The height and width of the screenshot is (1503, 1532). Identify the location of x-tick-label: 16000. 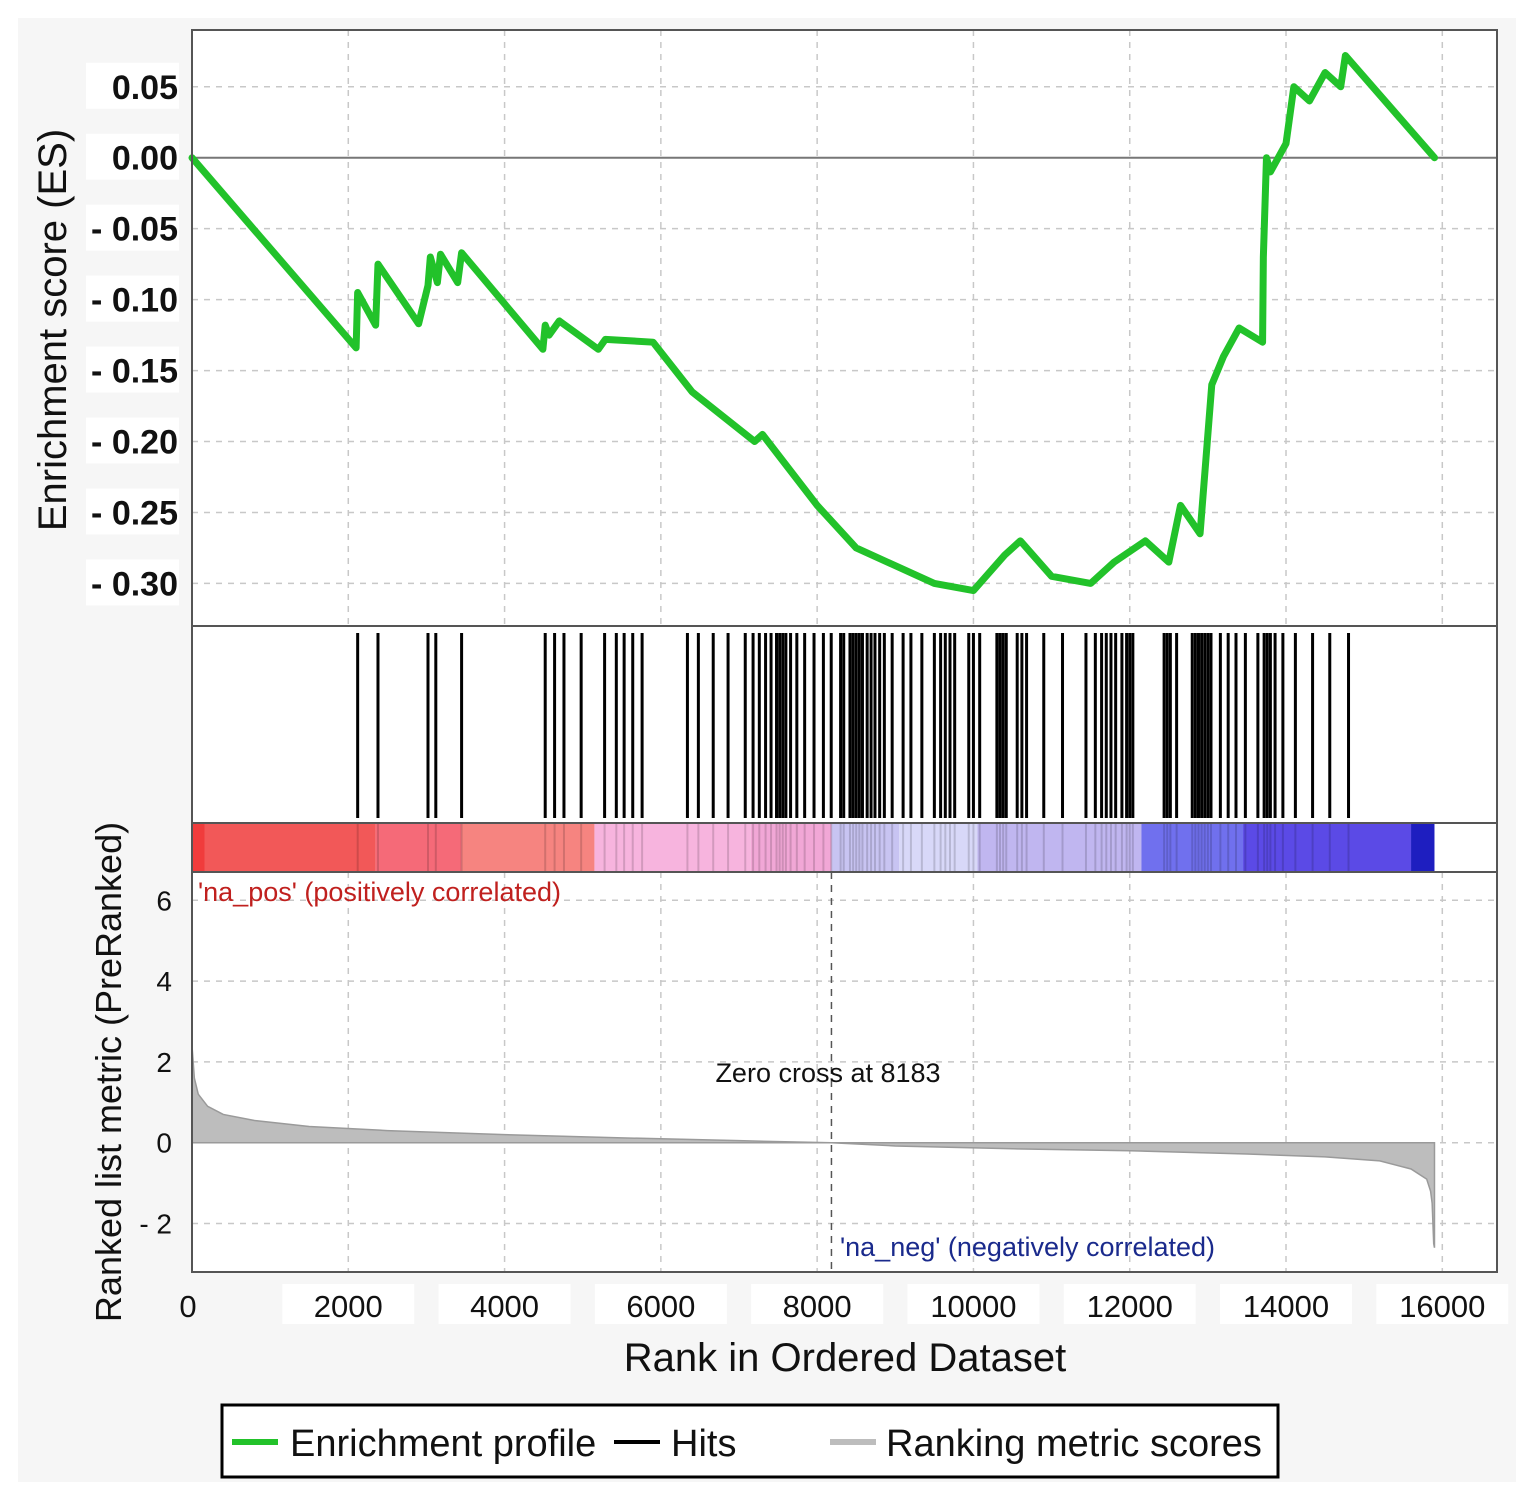
(1442, 1306).